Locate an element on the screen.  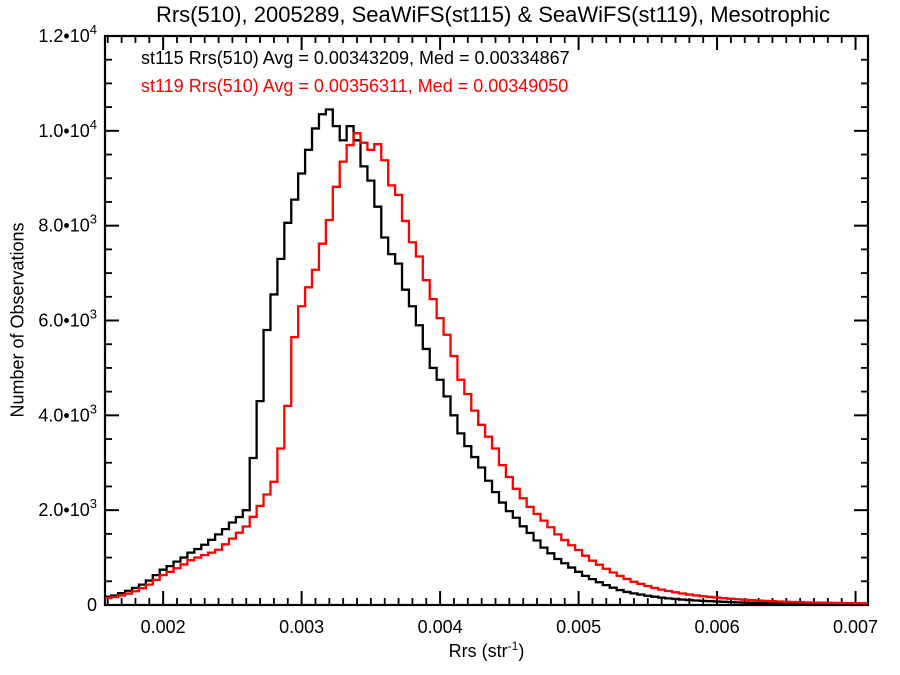
y-tick-label: 2.0•103 is located at coordinates (67, 508).